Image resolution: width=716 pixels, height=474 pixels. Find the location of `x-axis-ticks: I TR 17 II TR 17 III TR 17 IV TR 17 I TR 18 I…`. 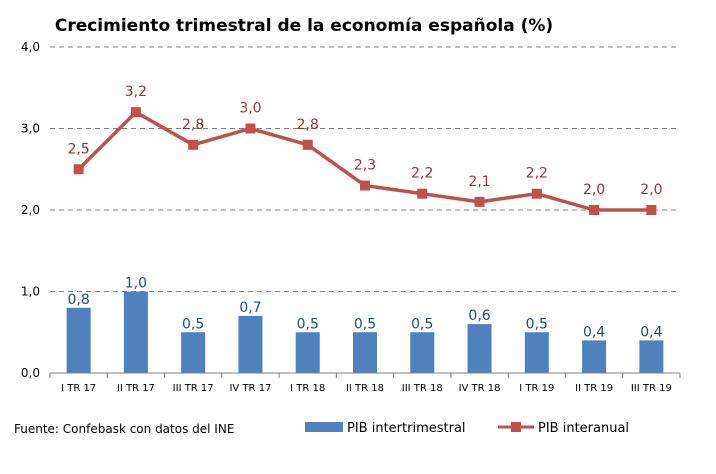

x-axis-ticks: I TR 17 II TR 17 III TR 17 IV TR 17 I TR 18 I… is located at coordinates (365, 383).